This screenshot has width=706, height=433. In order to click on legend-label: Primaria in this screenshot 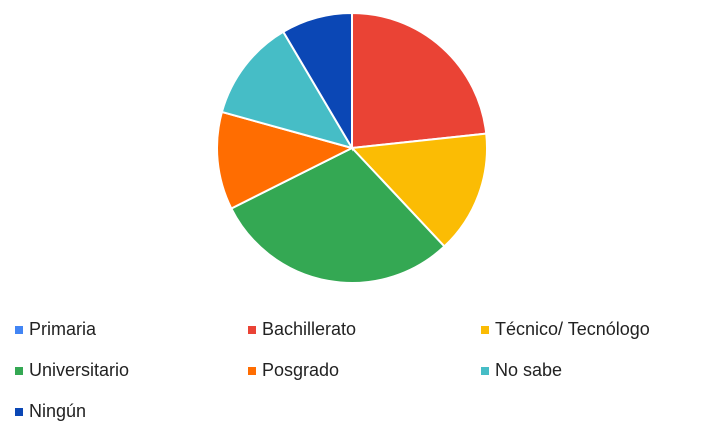, I will do `click(63, 329)`.